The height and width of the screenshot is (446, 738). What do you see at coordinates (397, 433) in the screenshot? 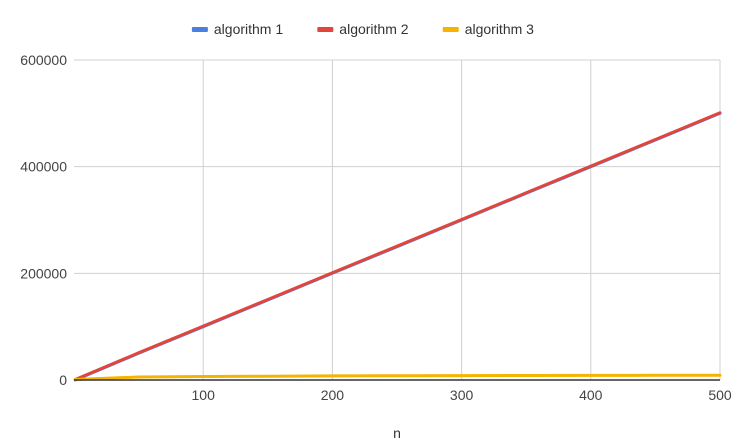
I see `x-axis-title: n` at bounding box center [397, 433].